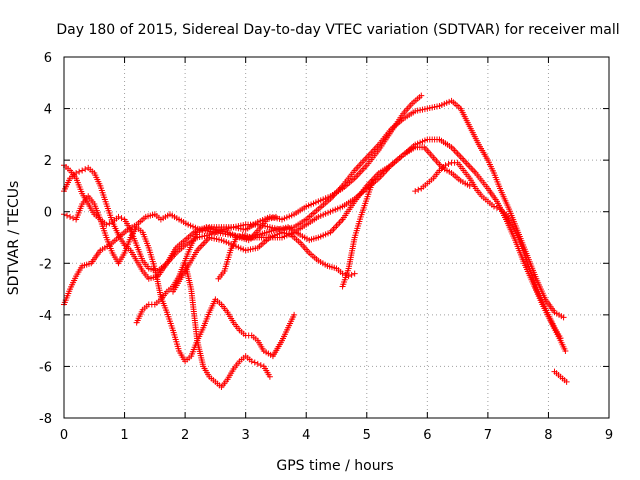 The height and width of the screenshot is (480, 640). I want to click on x-tick-label: 5, so click(367, 435).